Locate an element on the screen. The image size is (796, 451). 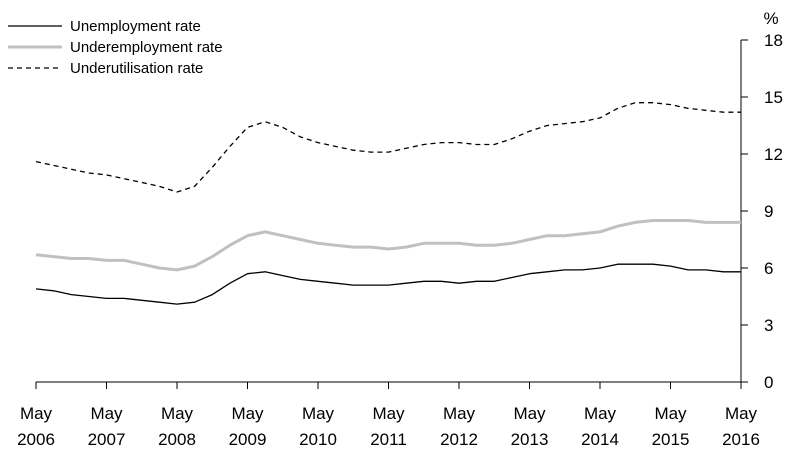
legend-label: Unemployment rate is located at coordinates (135, 26).